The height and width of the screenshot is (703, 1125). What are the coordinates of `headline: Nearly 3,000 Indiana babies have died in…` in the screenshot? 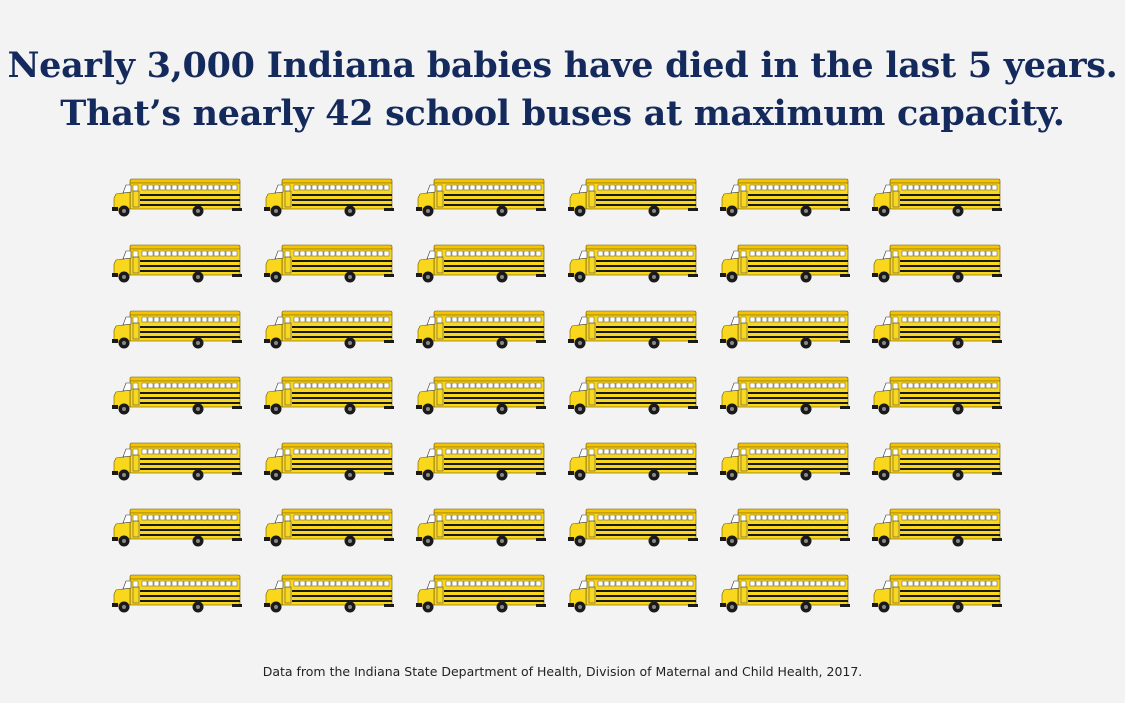 It's located at (562, 90).